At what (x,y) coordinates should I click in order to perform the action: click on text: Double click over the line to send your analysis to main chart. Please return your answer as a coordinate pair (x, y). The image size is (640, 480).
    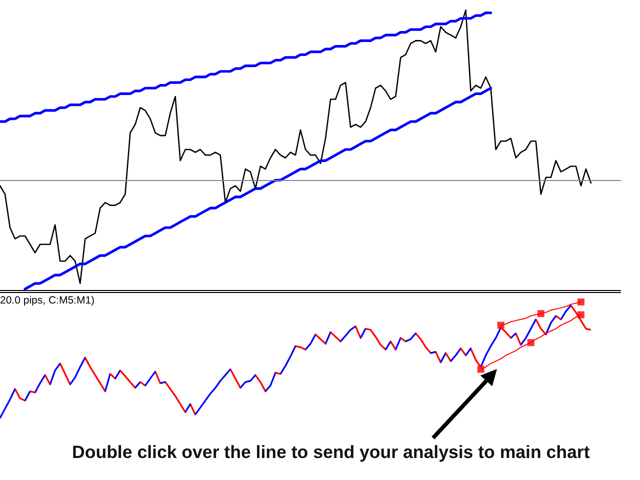
    Looking at the image, I should click on (331, 452).